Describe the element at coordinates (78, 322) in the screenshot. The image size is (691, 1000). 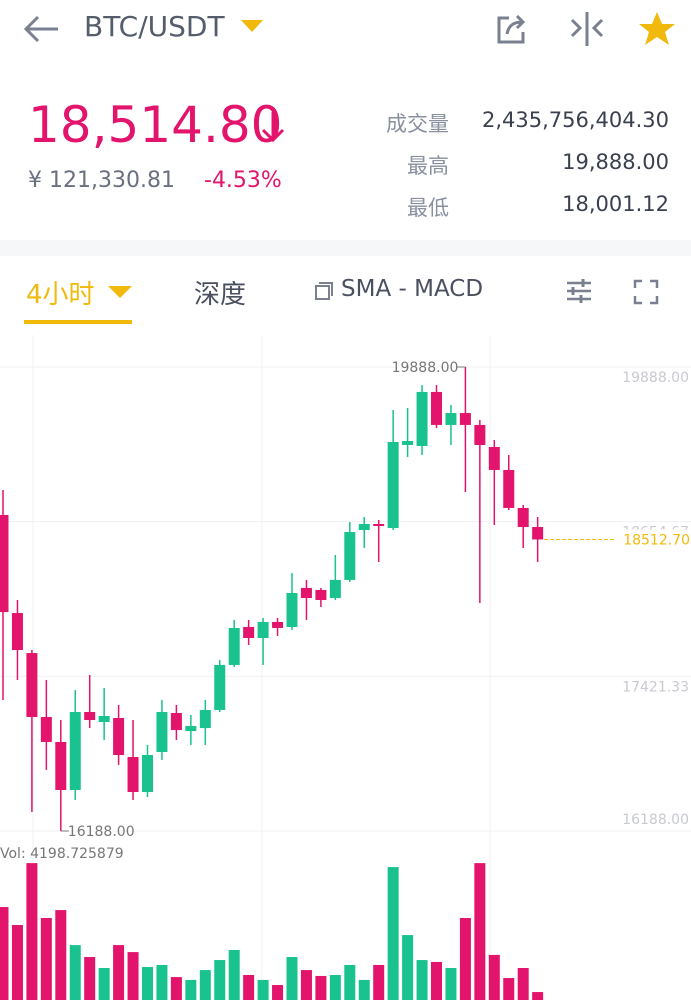
I see `tab-underline` at that location.